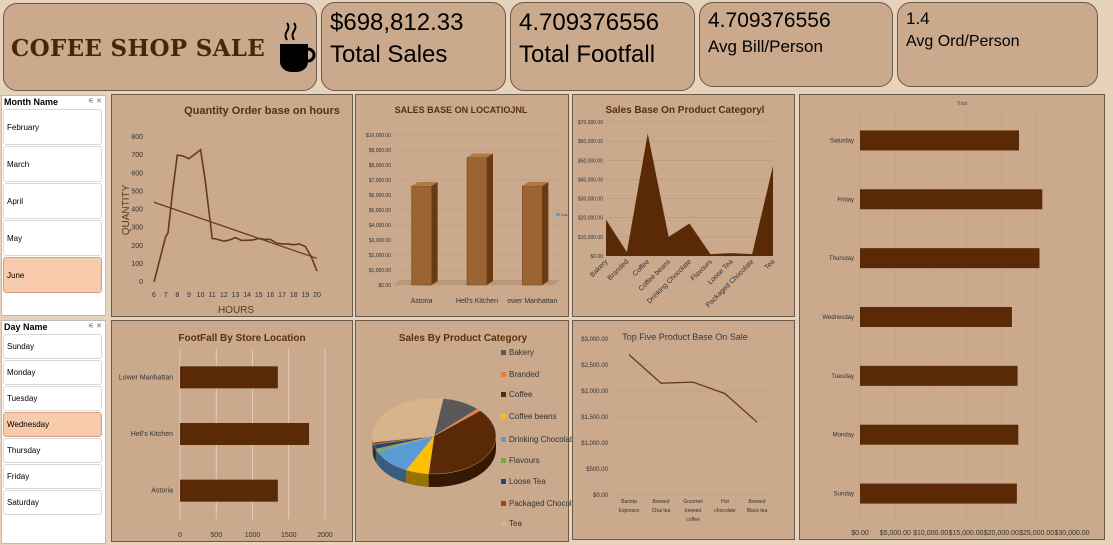  Describe the element at coordinates (895, 533) in the screenshot. I see `x-tick-label: $5,000.00` at that location.